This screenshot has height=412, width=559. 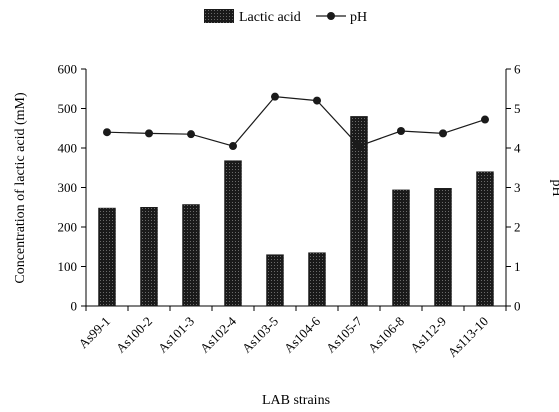 What do you see at coordinates (517, 69) in the screenshot?
I see `y-right-tick-label: 6` at bounding box center [517, 69].